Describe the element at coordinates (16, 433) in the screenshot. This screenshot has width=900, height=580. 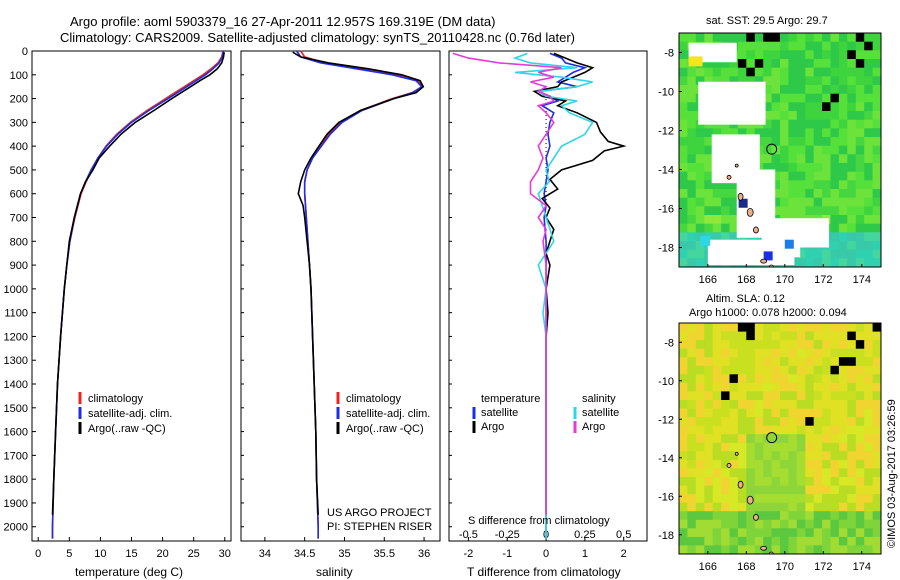
I see `depth-tick-label: 1600` at that location.